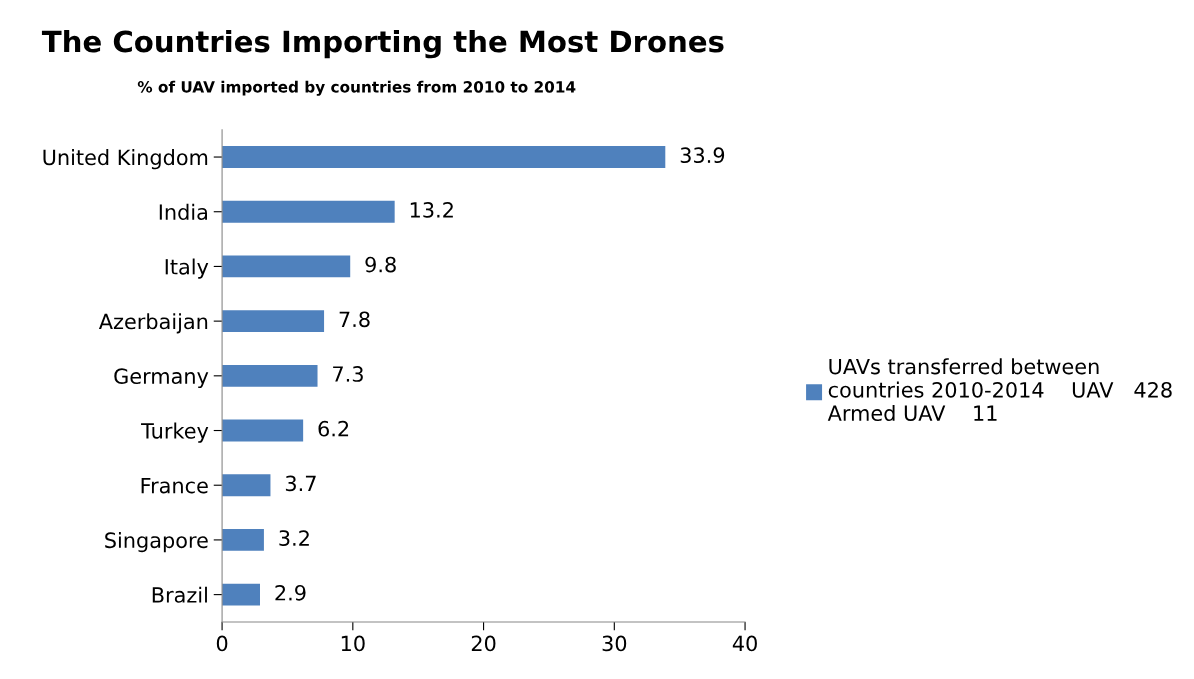 This screenshot has height=679, width=1194. I want to click on x-tick-label: 0, so click(222, 643).